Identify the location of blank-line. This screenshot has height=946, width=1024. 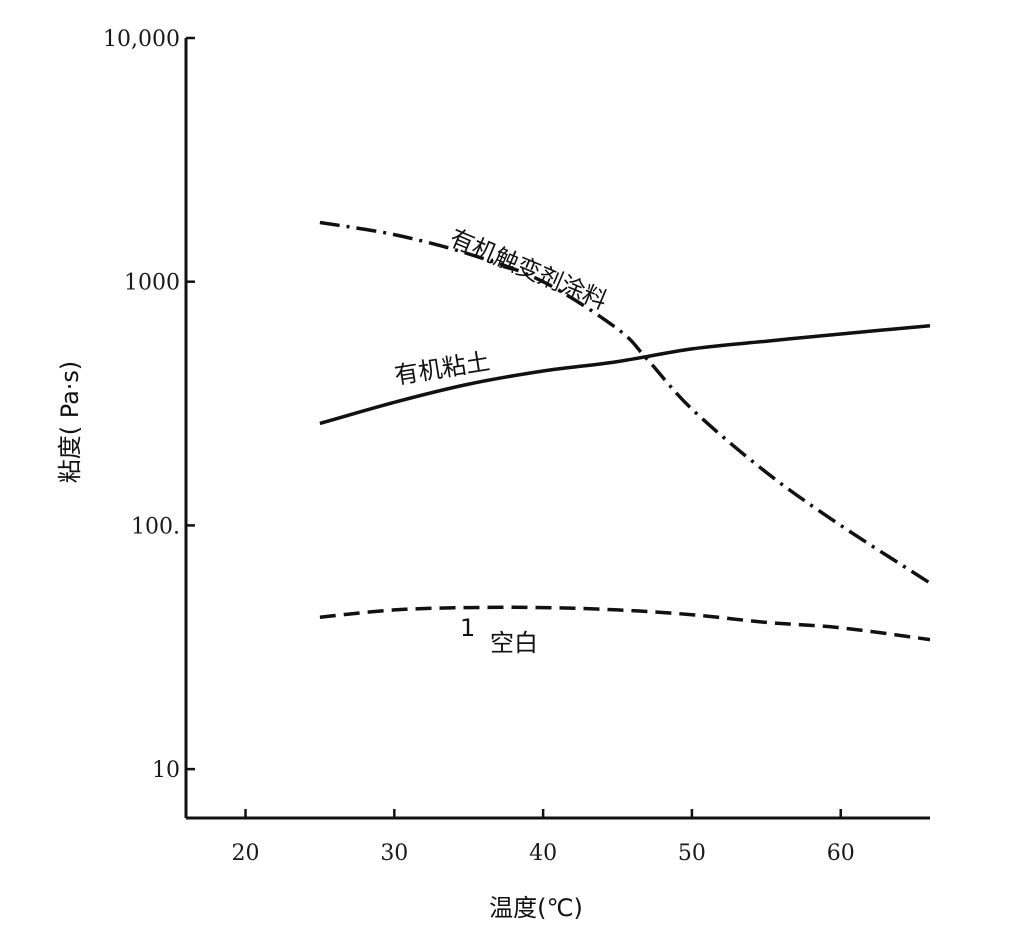
(625, 623).